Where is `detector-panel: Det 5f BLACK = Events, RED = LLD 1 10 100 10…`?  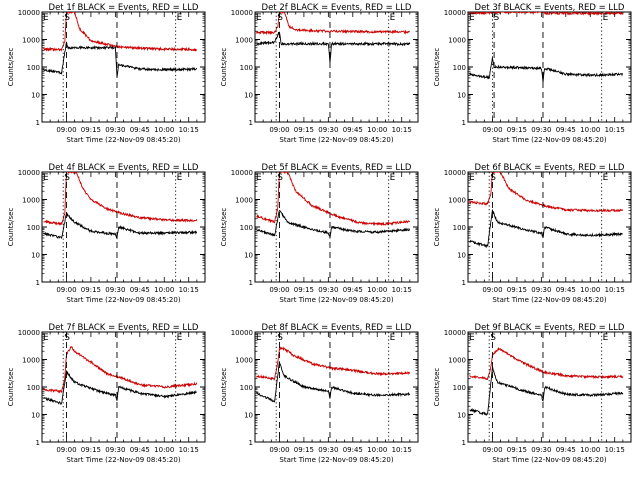 detector-panel: Det 5f BLACK = Events, RED = LLD 1 10 100 10… is located at coordinates (319, 233).